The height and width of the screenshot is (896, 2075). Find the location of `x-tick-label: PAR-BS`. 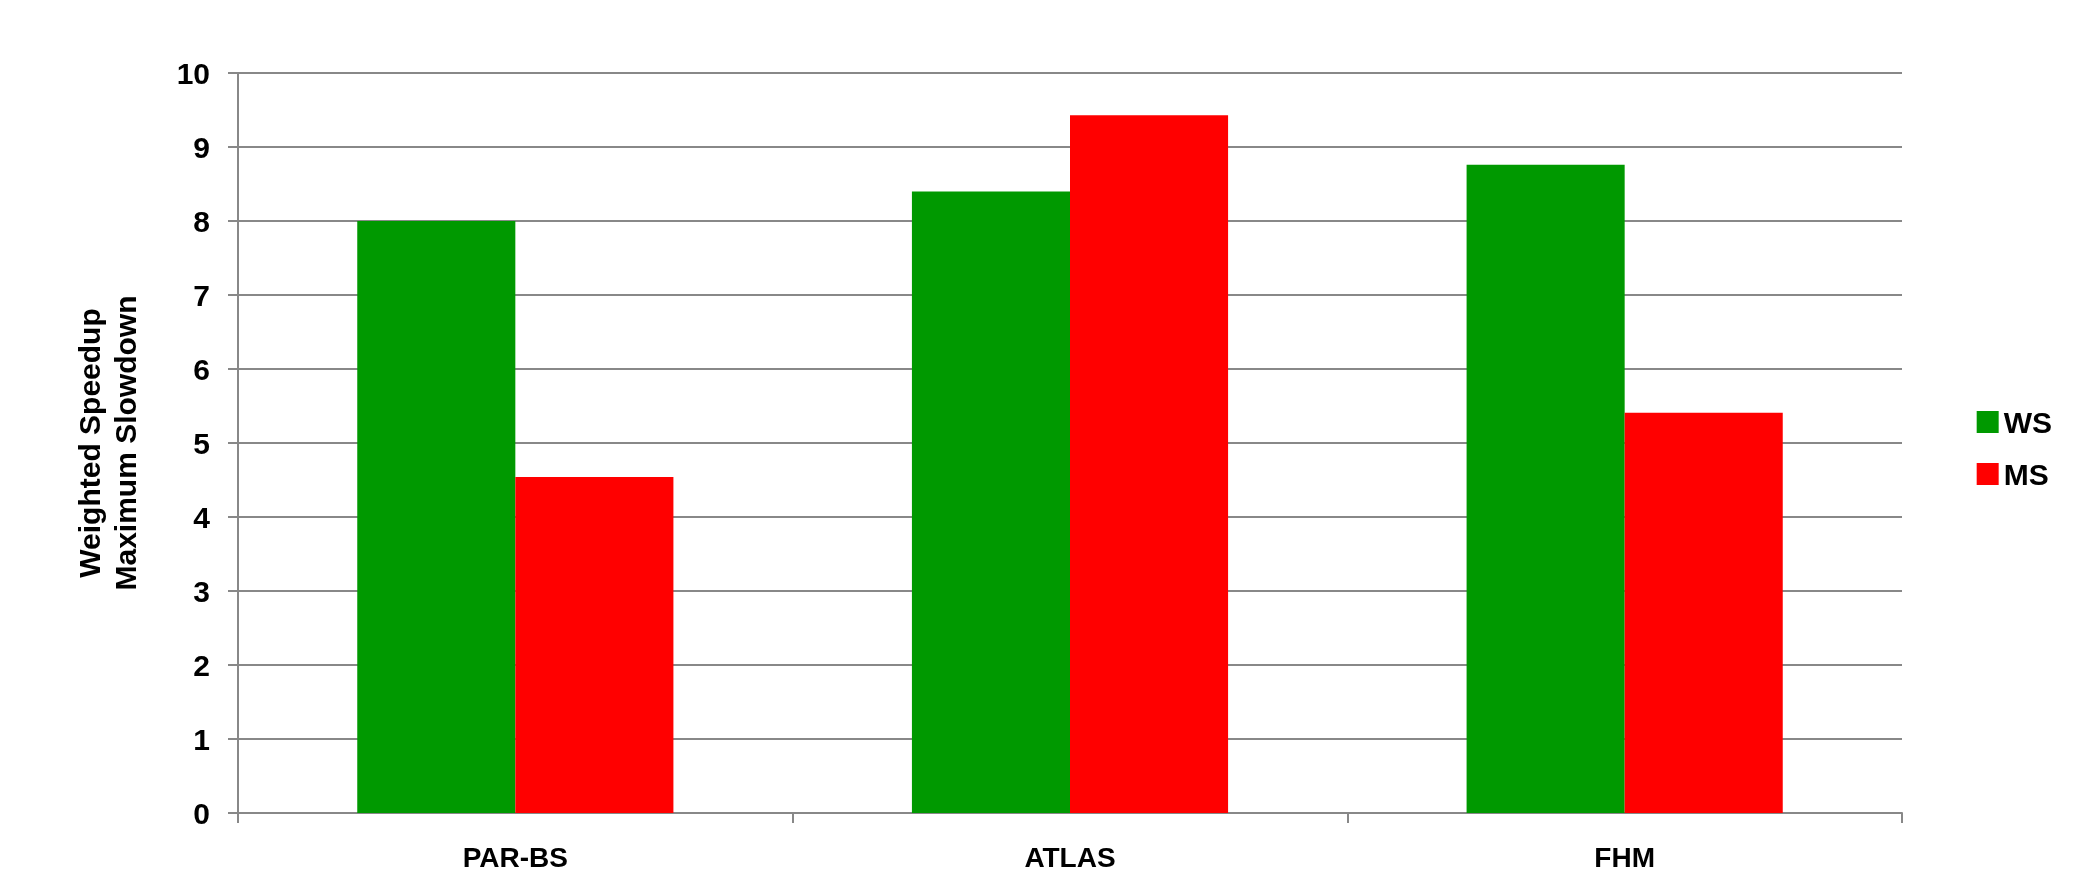

x-tick-label: PAR-BS is located at coordinates (515, 857).